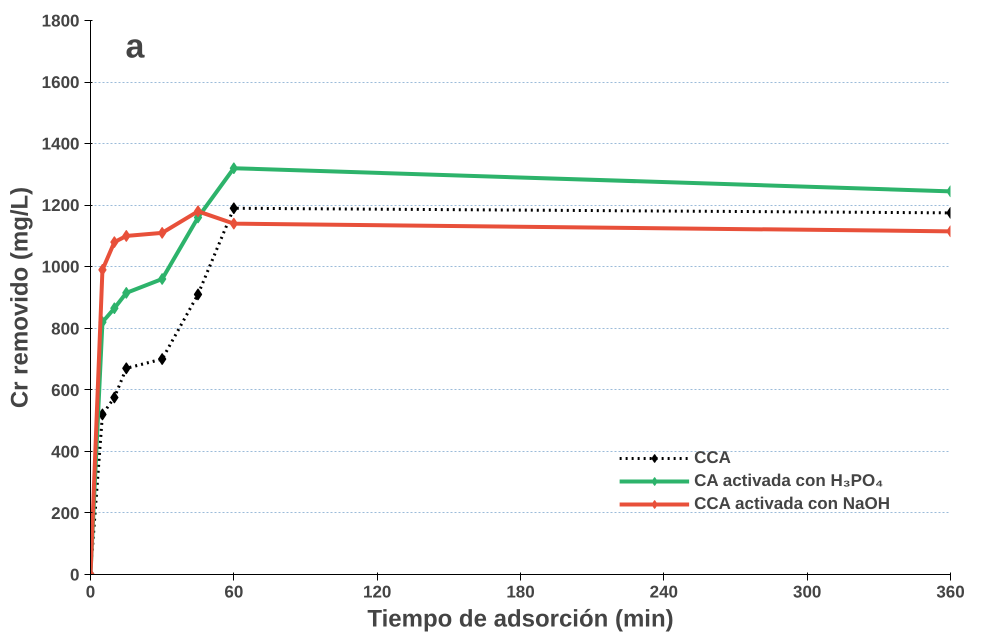  What do you see at coordinates (65, 390) in the screenshot?
I see `y-tick-label: 600` at bounding box center [65, 390].